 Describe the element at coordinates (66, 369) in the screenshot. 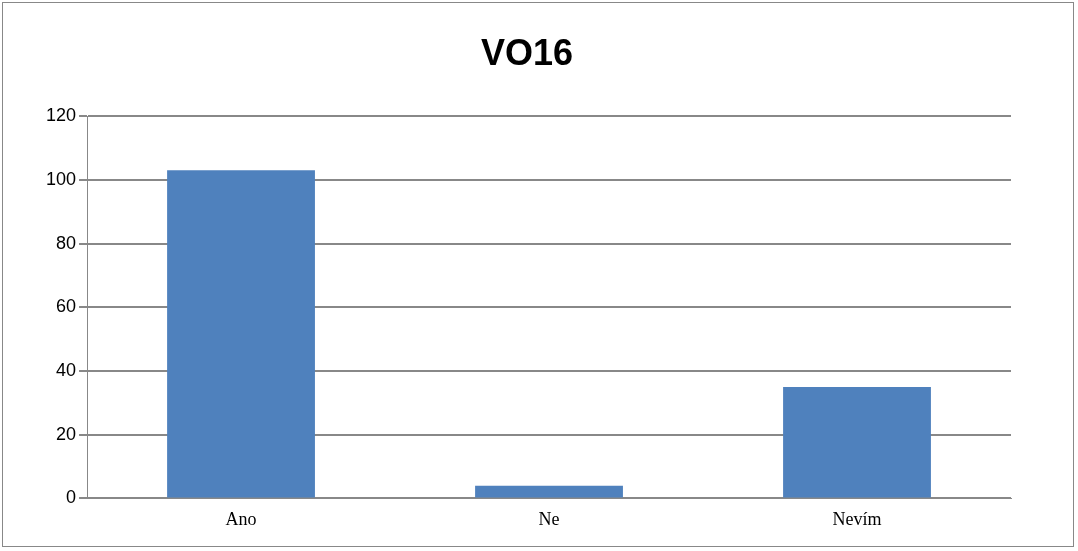

I see `y-tick-label: 40` at that location.